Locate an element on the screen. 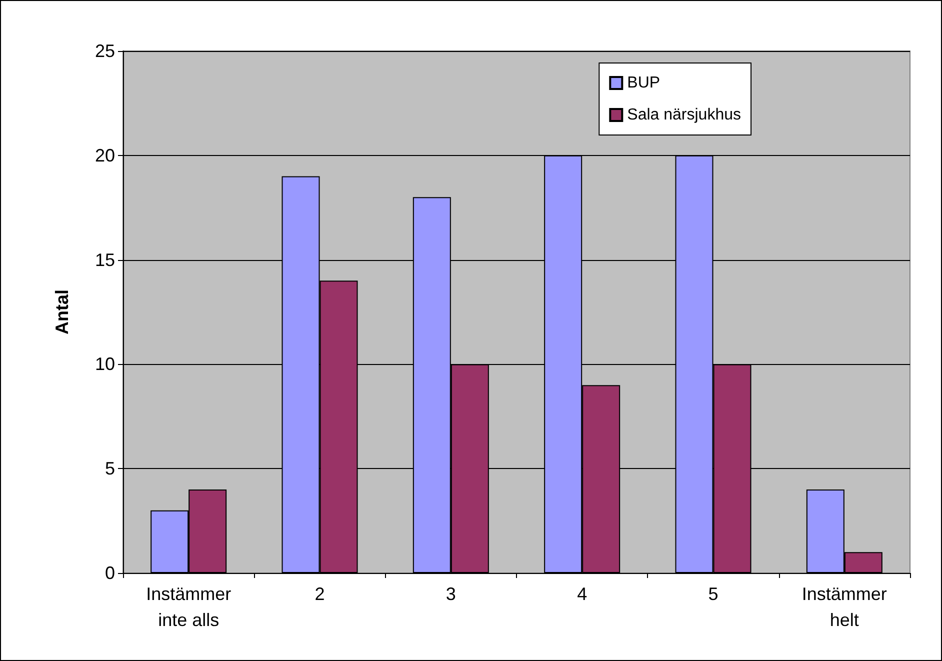 This screenshot has width=942, height=661. x-tick-label: 3 is located at coordinates (451, 594).